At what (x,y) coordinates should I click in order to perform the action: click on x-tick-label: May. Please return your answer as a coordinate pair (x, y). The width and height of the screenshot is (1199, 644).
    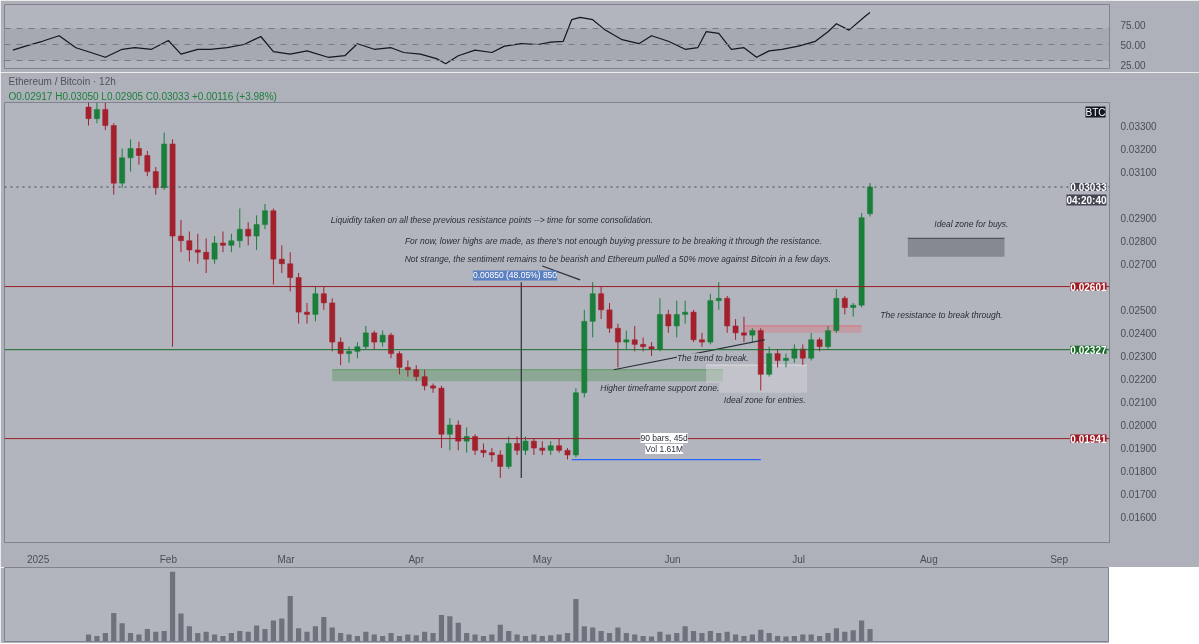
    Looking at the image, I should click on (542, 559).